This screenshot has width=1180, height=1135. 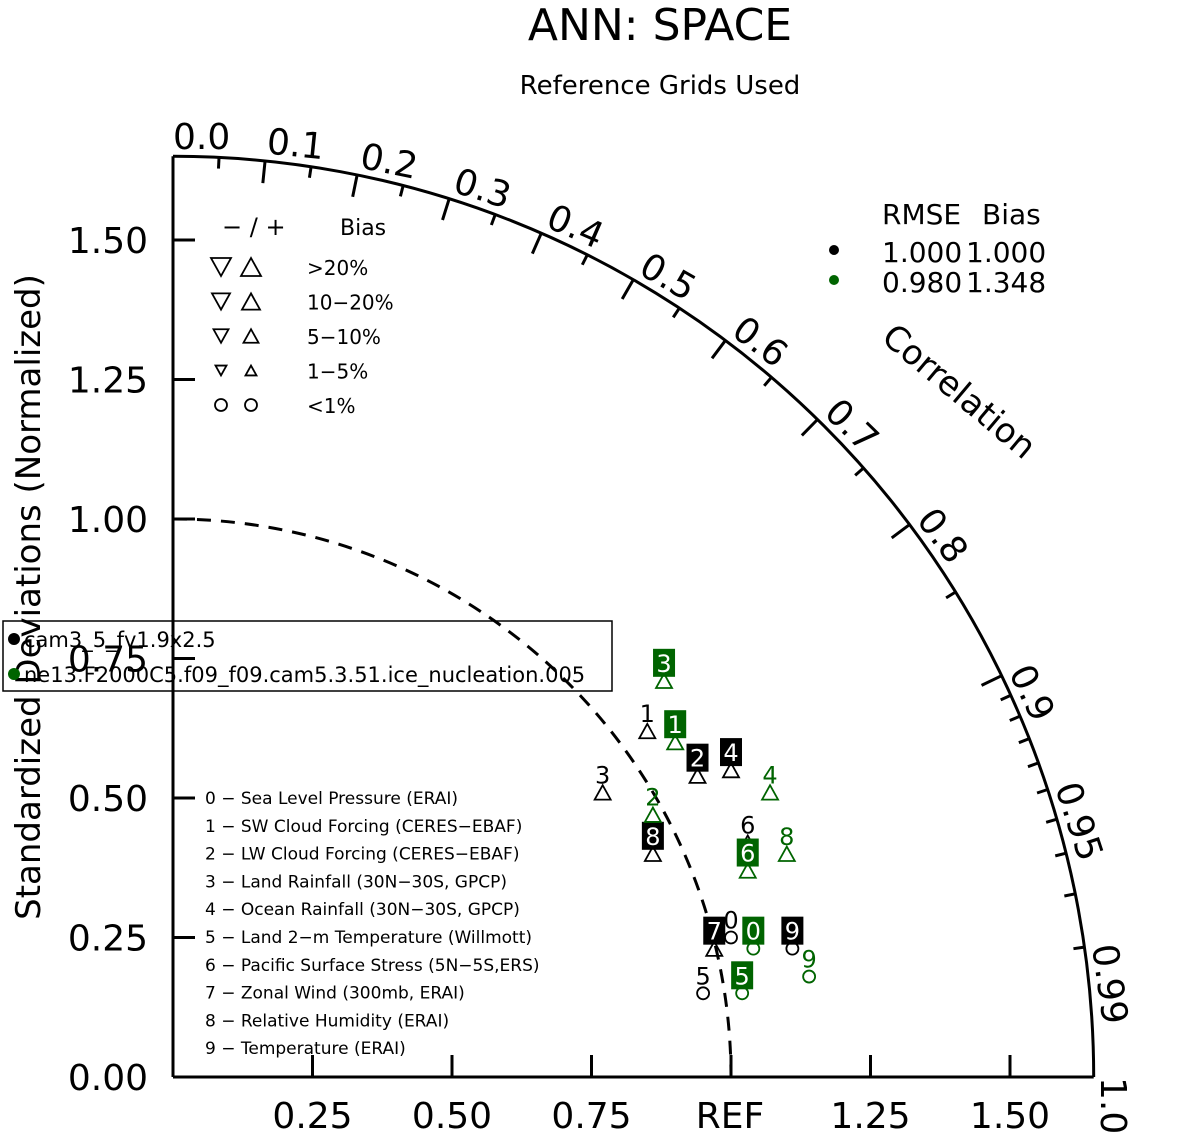 I want to click on data-point-label: 9, so click(x=808, y=960).